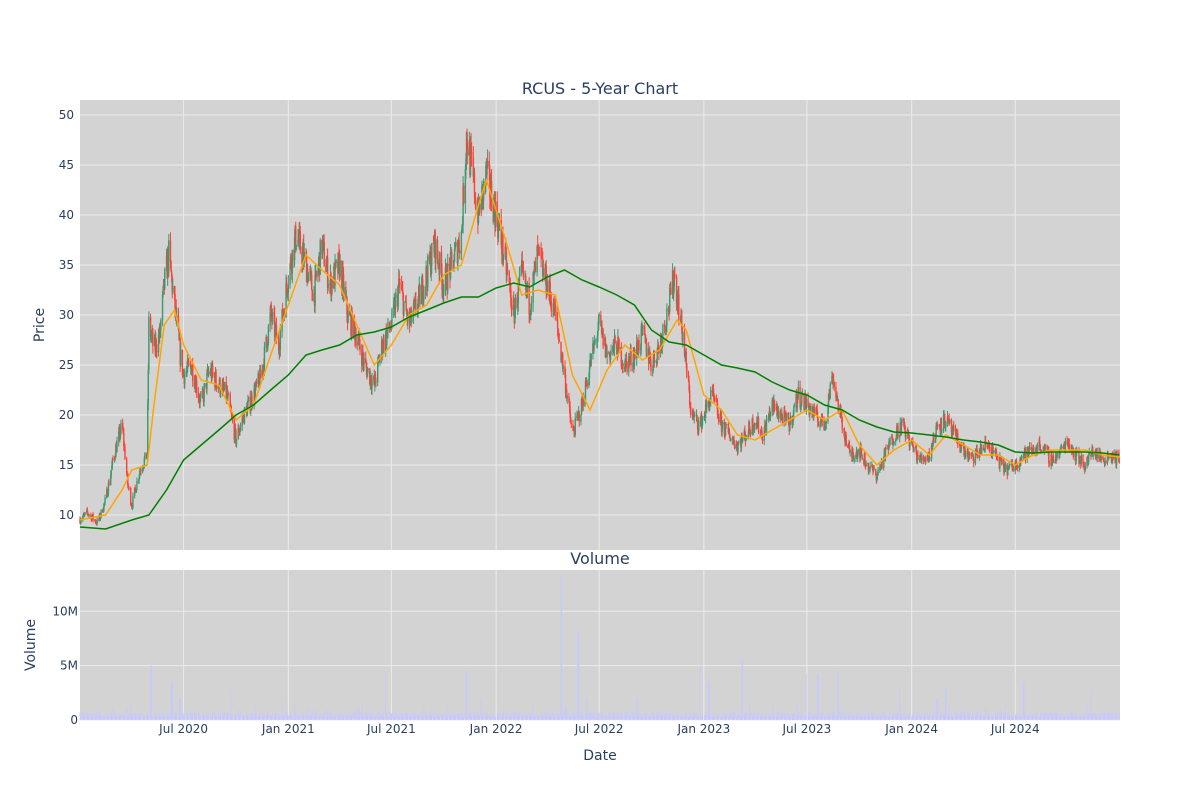 Image resolution: width=1200 pixels, height=800 pixels. What do you see at coordinates (391, 729) in the screenshot?
I see `x-tick-label: Jul 2021` at bounding box center [391, 729].